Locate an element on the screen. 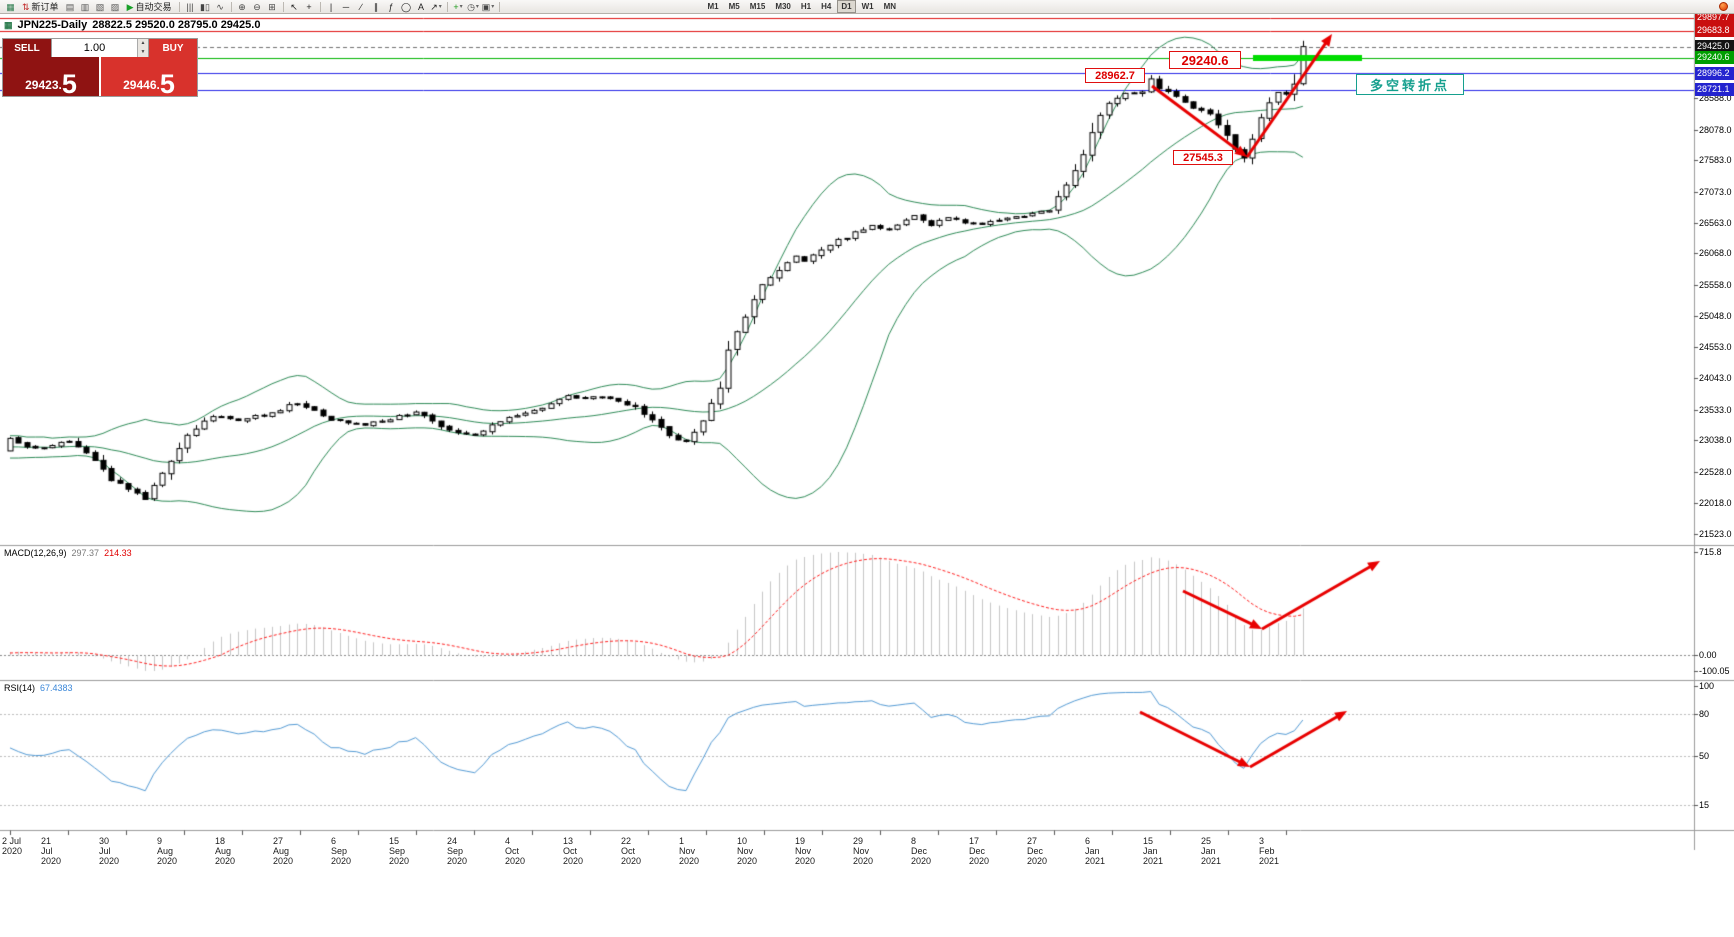  date-label: 29 Nov 2020 is located at coordinates (863, 851).